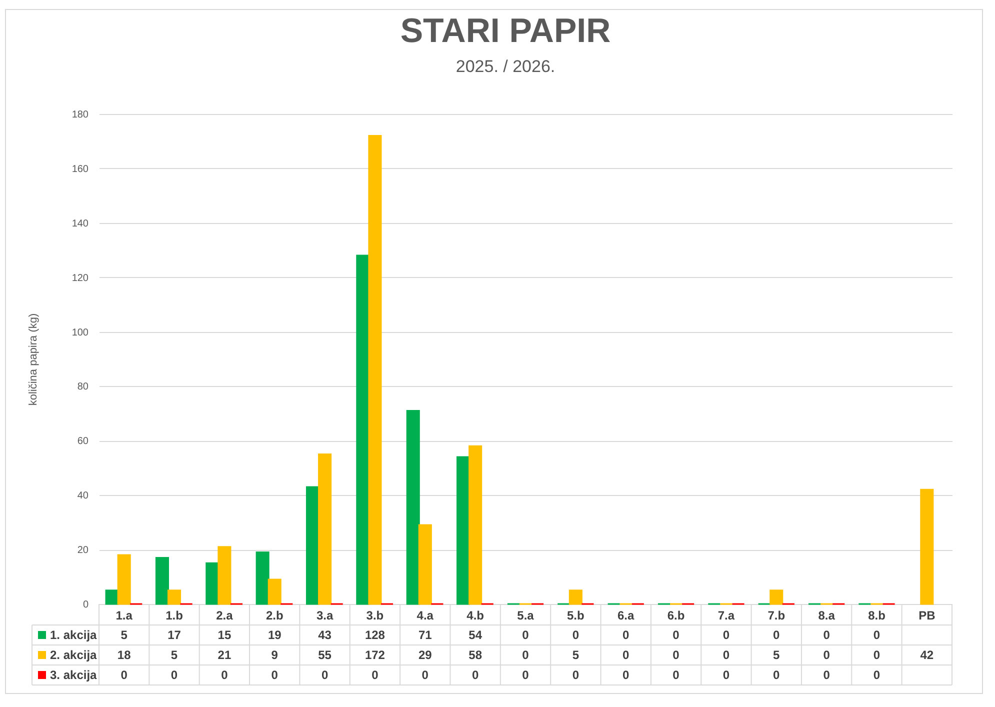 The width and height of the screenshot is (995, 707). I want to click on y-tick-label: 60, so click(83, 442).